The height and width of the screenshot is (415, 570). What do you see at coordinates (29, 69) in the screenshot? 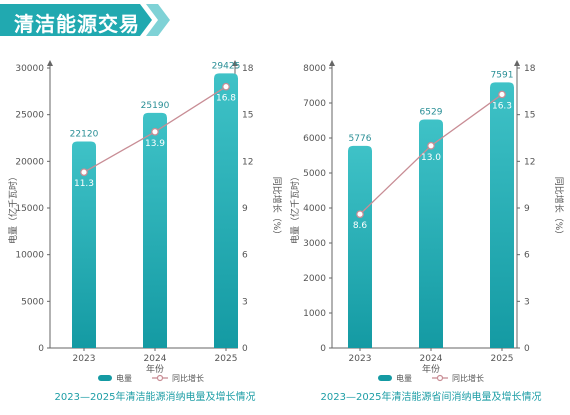
I see `y-tick-label: 30000` at bounding box center [29, 69].